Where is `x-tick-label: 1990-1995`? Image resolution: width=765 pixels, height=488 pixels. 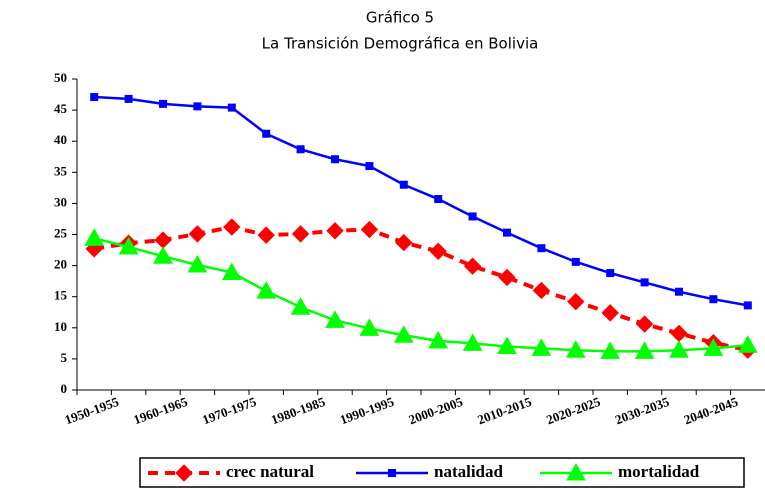
x-tick-label: 1990-1995 is located at coordinates (367, 411).